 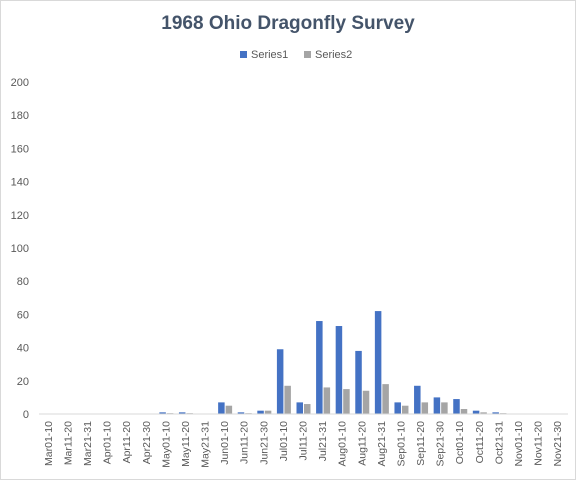 What do you see at coordinates (333, 362) in the screenshot?
I see `bars` at bounding box center [333, 362].